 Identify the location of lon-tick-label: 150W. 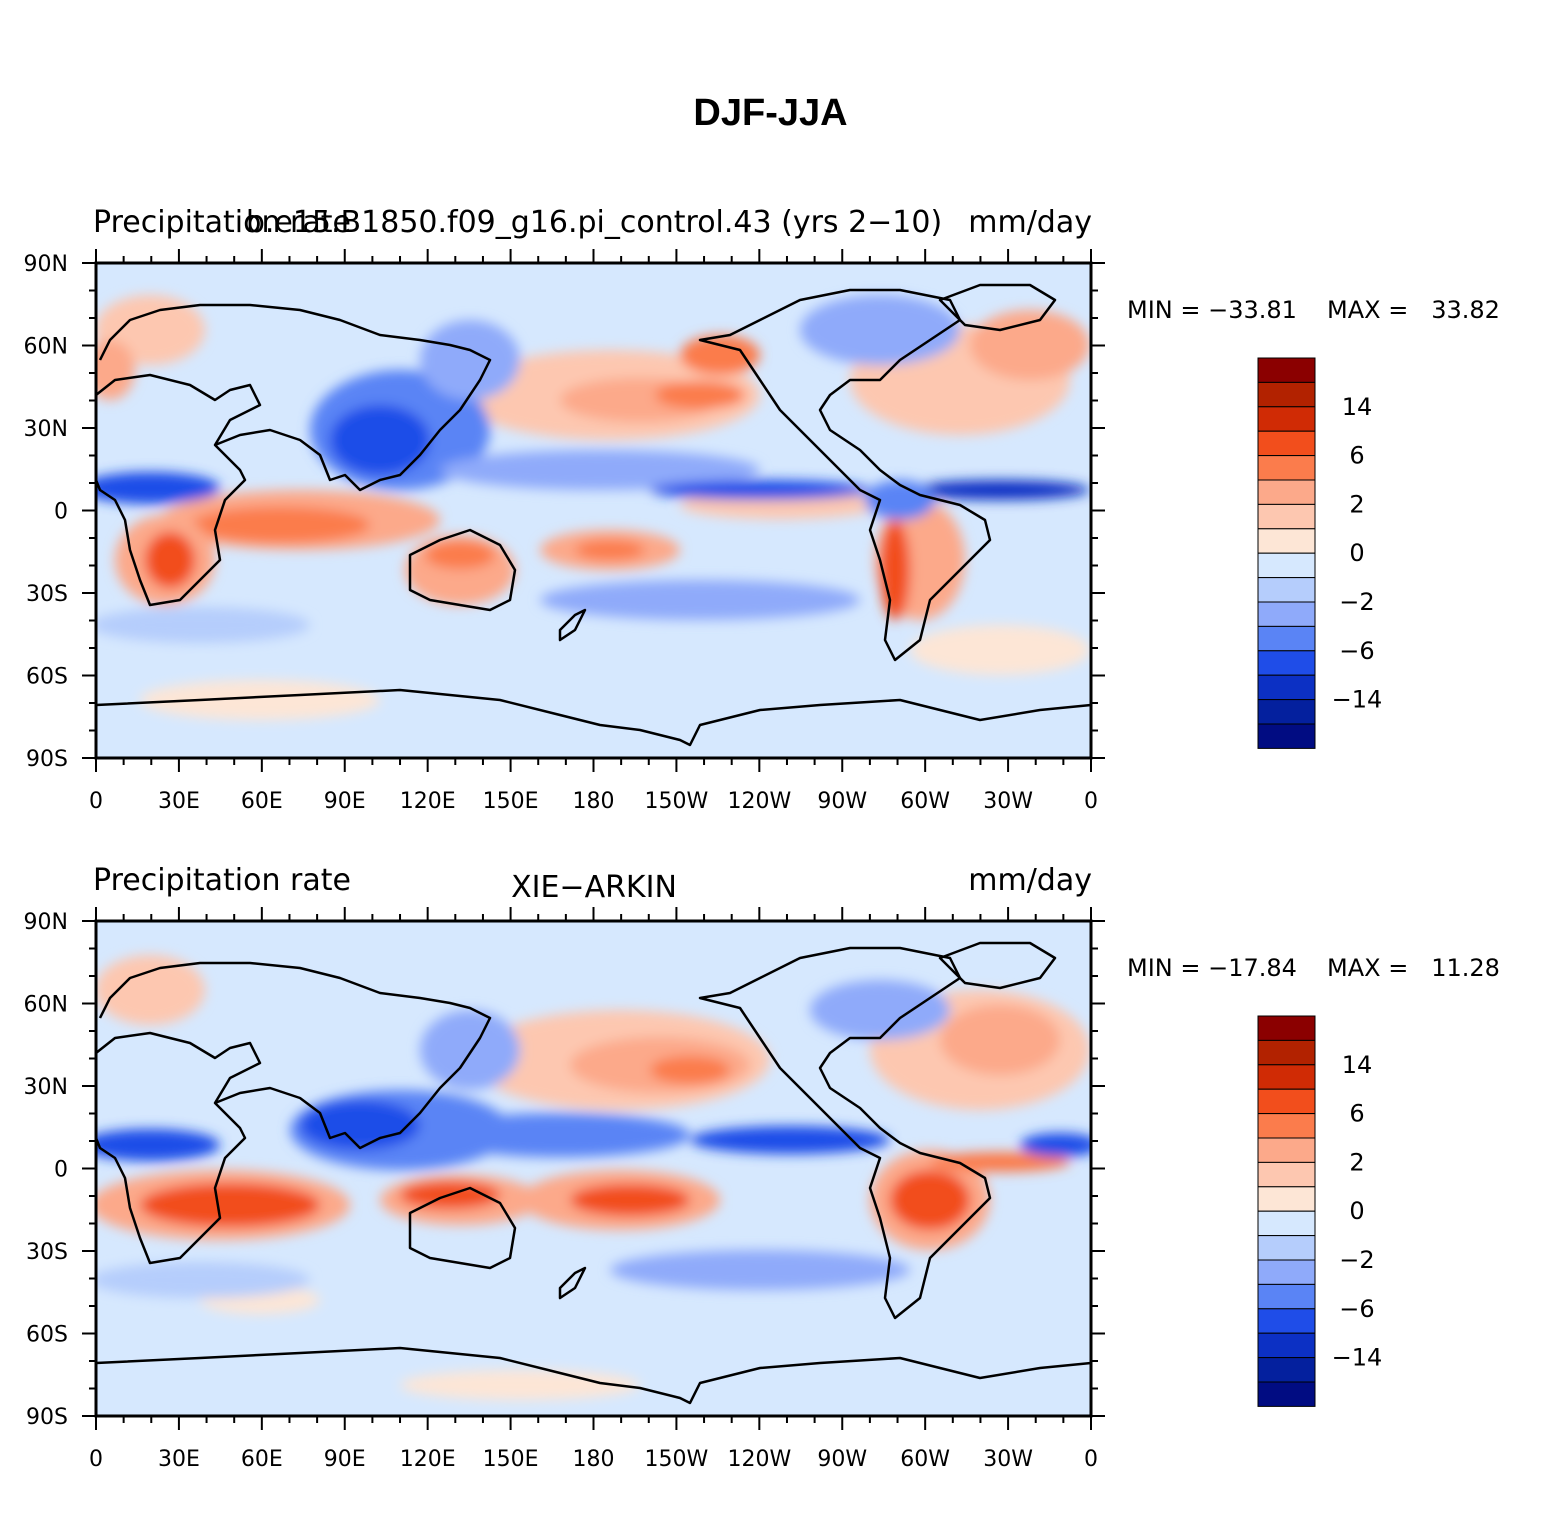
(677, 801).